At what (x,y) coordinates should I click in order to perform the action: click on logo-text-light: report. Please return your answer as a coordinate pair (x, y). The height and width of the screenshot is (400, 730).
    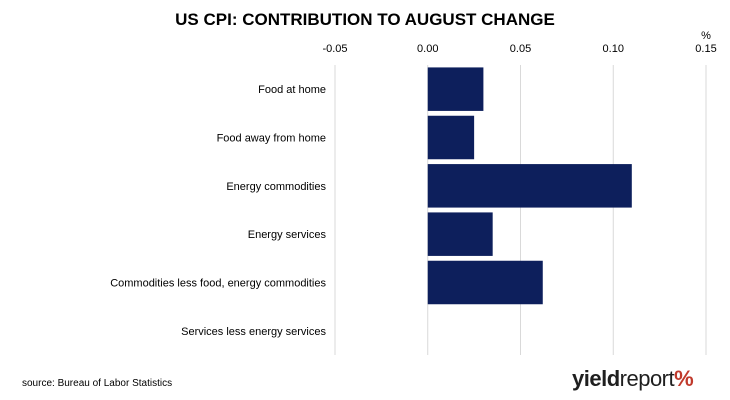
    Looking at the image, I should click on (647, 378).